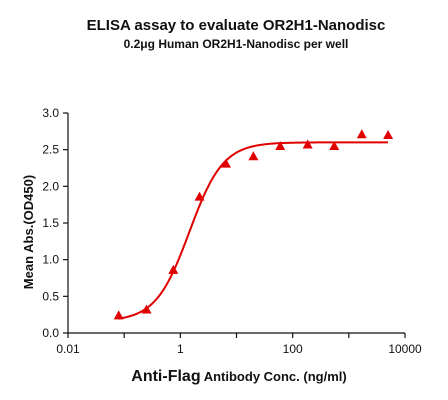  Describe the element at coordinates (28, 232) in the screenshot. I see `y-axis-label: Mean Abs.(OD450)` at that location.